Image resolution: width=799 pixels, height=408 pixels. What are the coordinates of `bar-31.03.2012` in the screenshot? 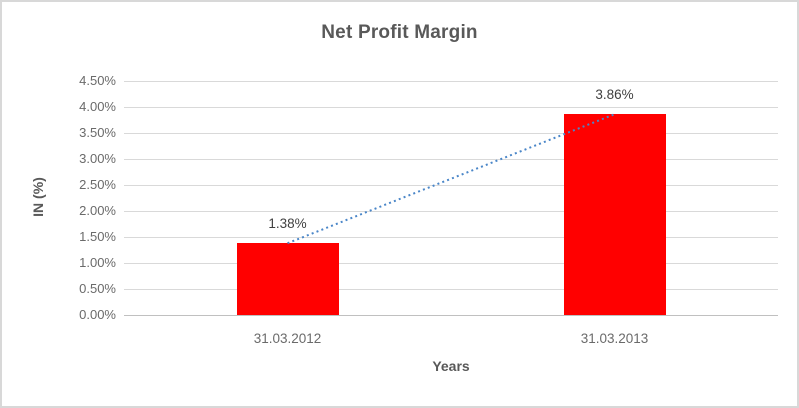 It's located at (287, 279).